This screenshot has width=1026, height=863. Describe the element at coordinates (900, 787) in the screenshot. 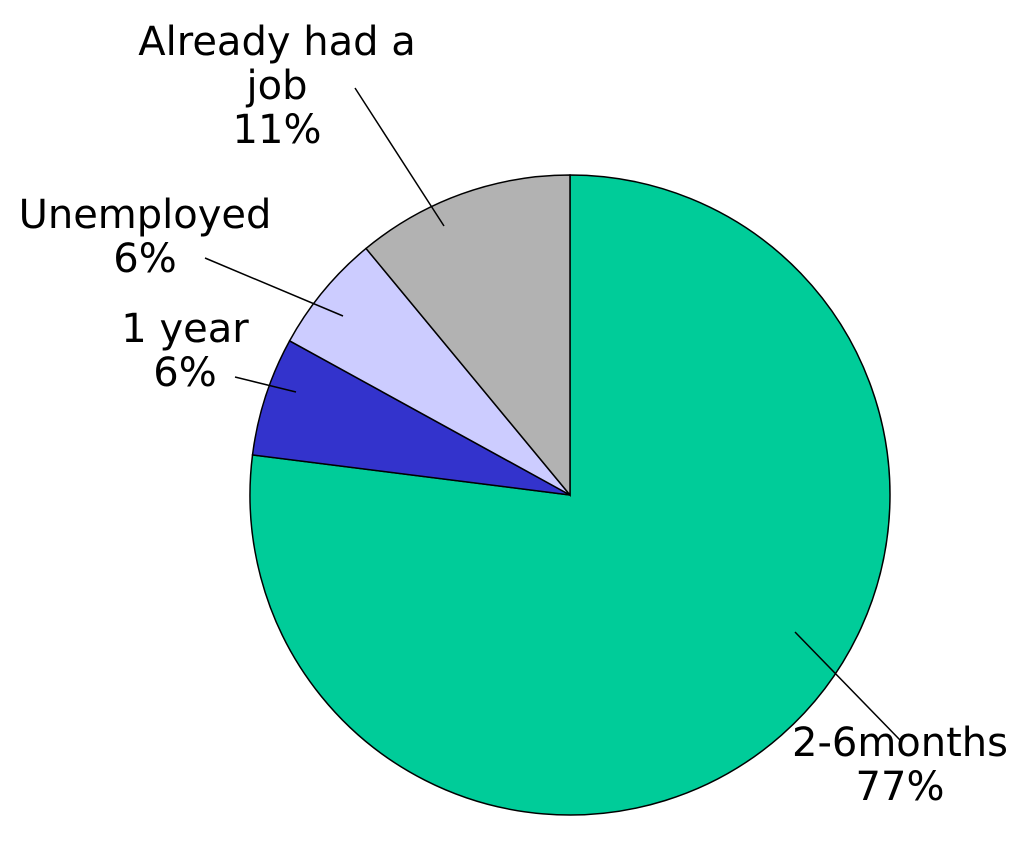

I see `slice-label-line: 77%` at that location.